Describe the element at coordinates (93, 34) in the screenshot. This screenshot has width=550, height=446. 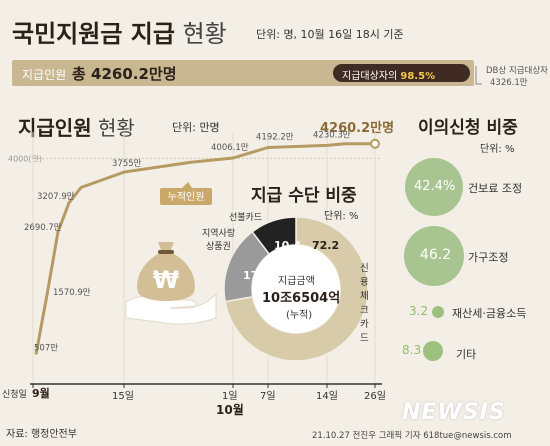
I see `page-title-bold: 국민지원금 지급` at that location.